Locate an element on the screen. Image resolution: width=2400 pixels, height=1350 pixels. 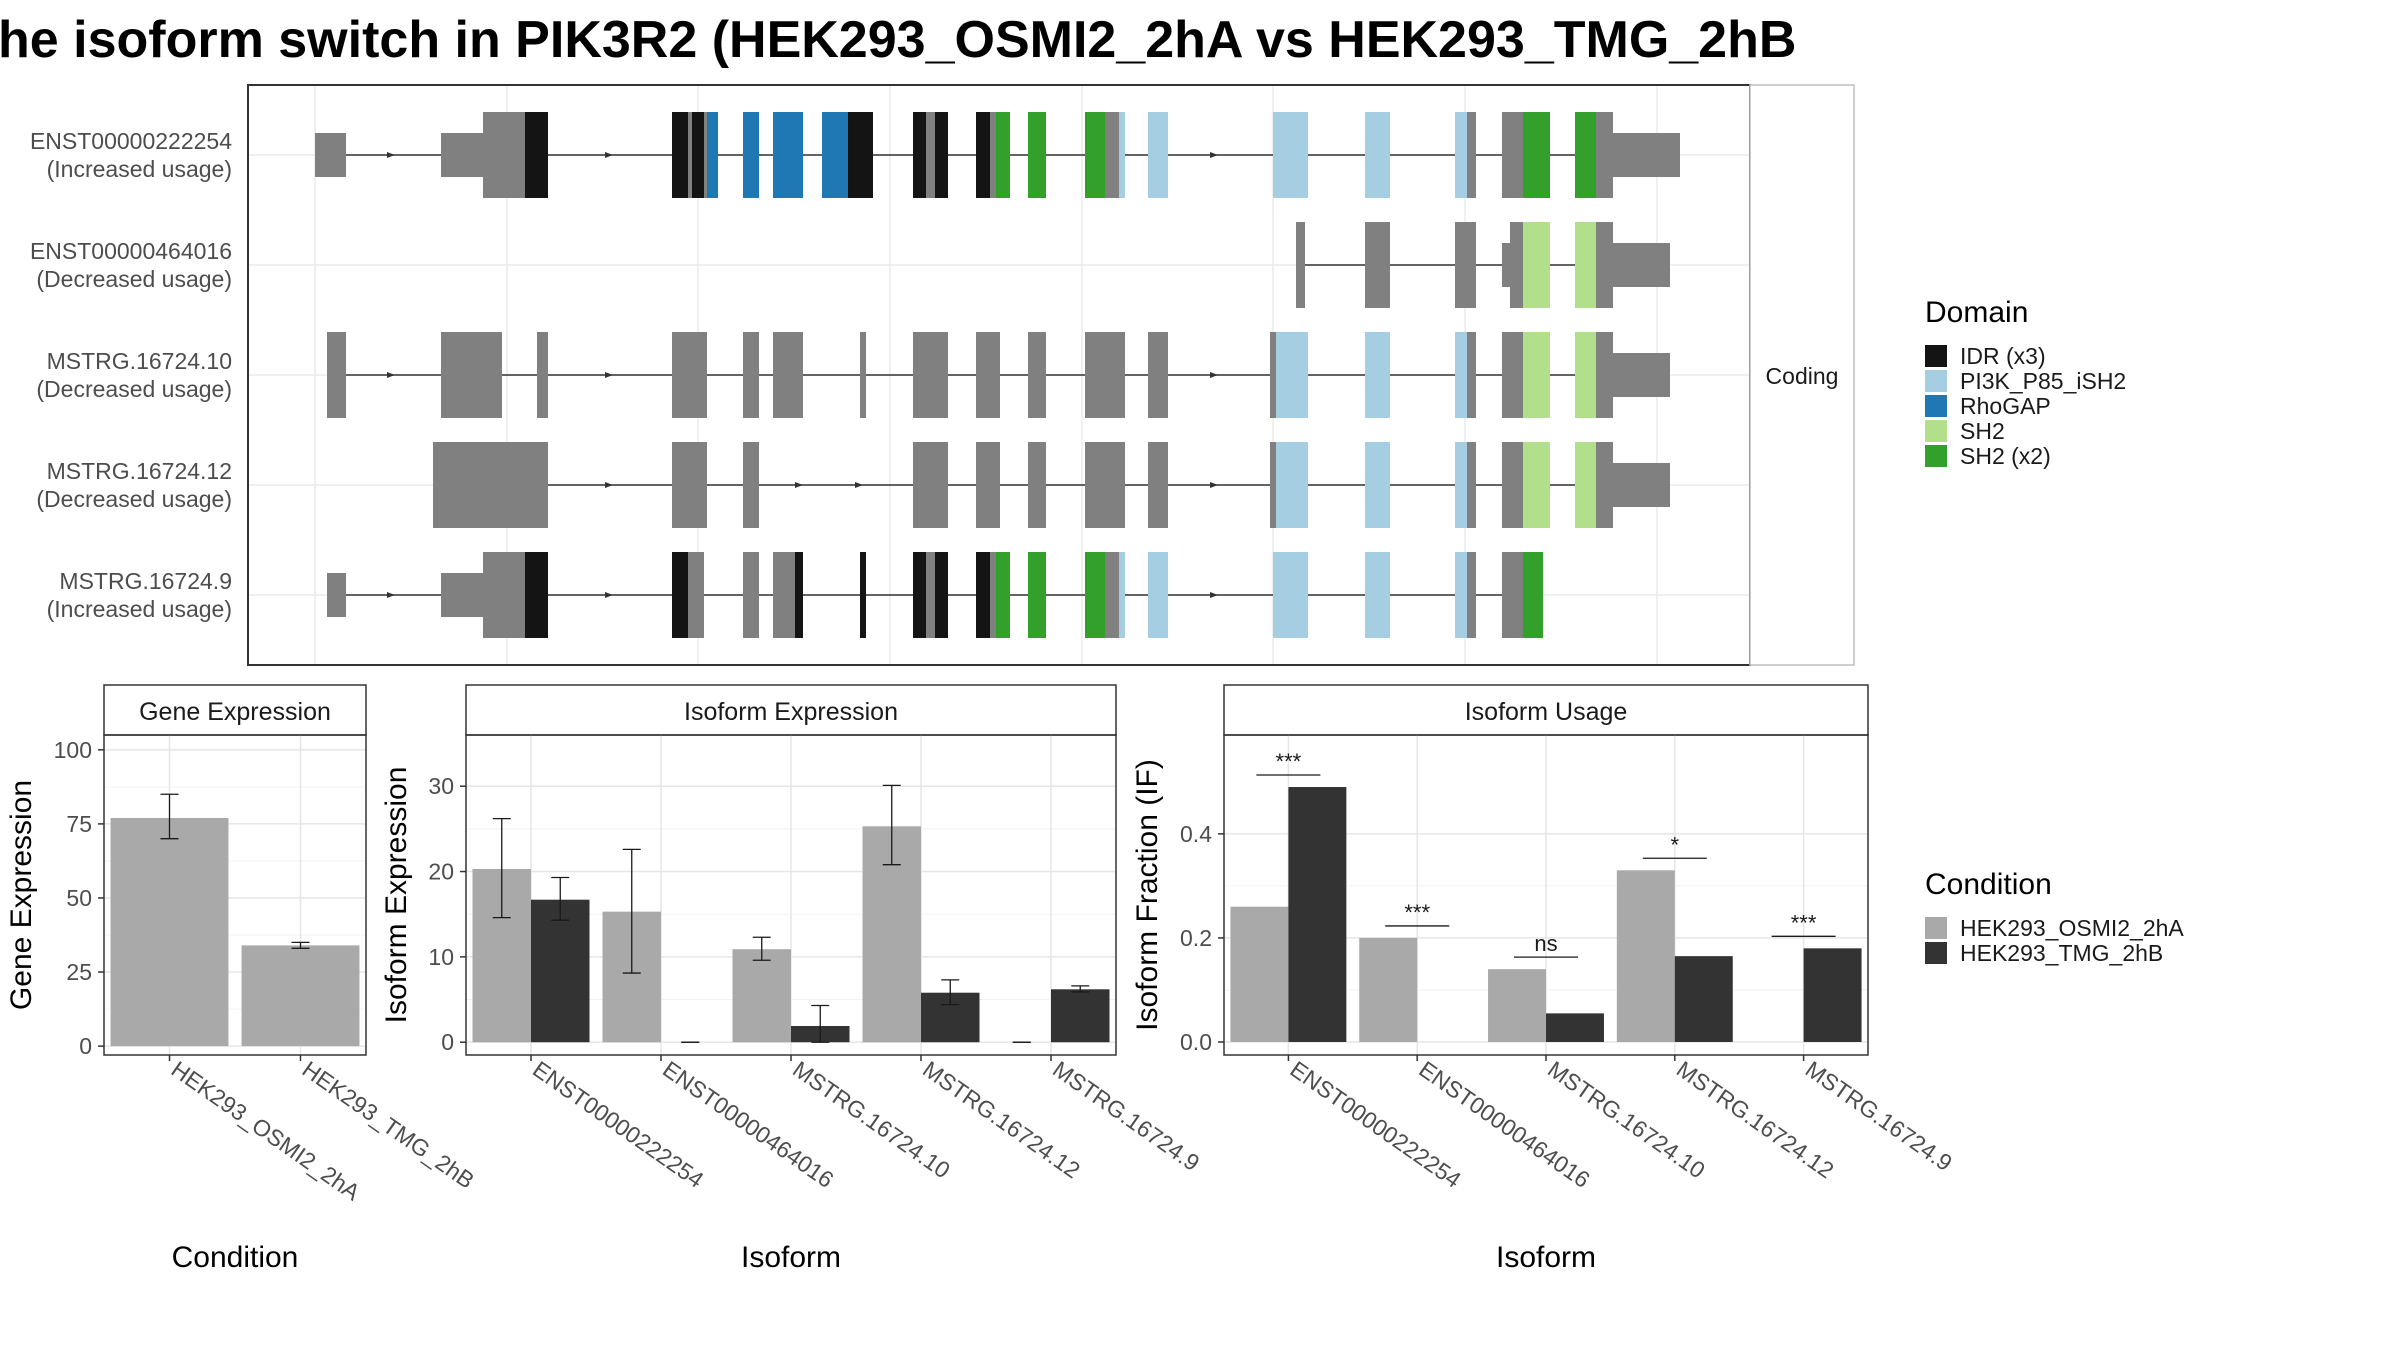
panel-title: Isoform Expression is located at coordinates (791, 712).